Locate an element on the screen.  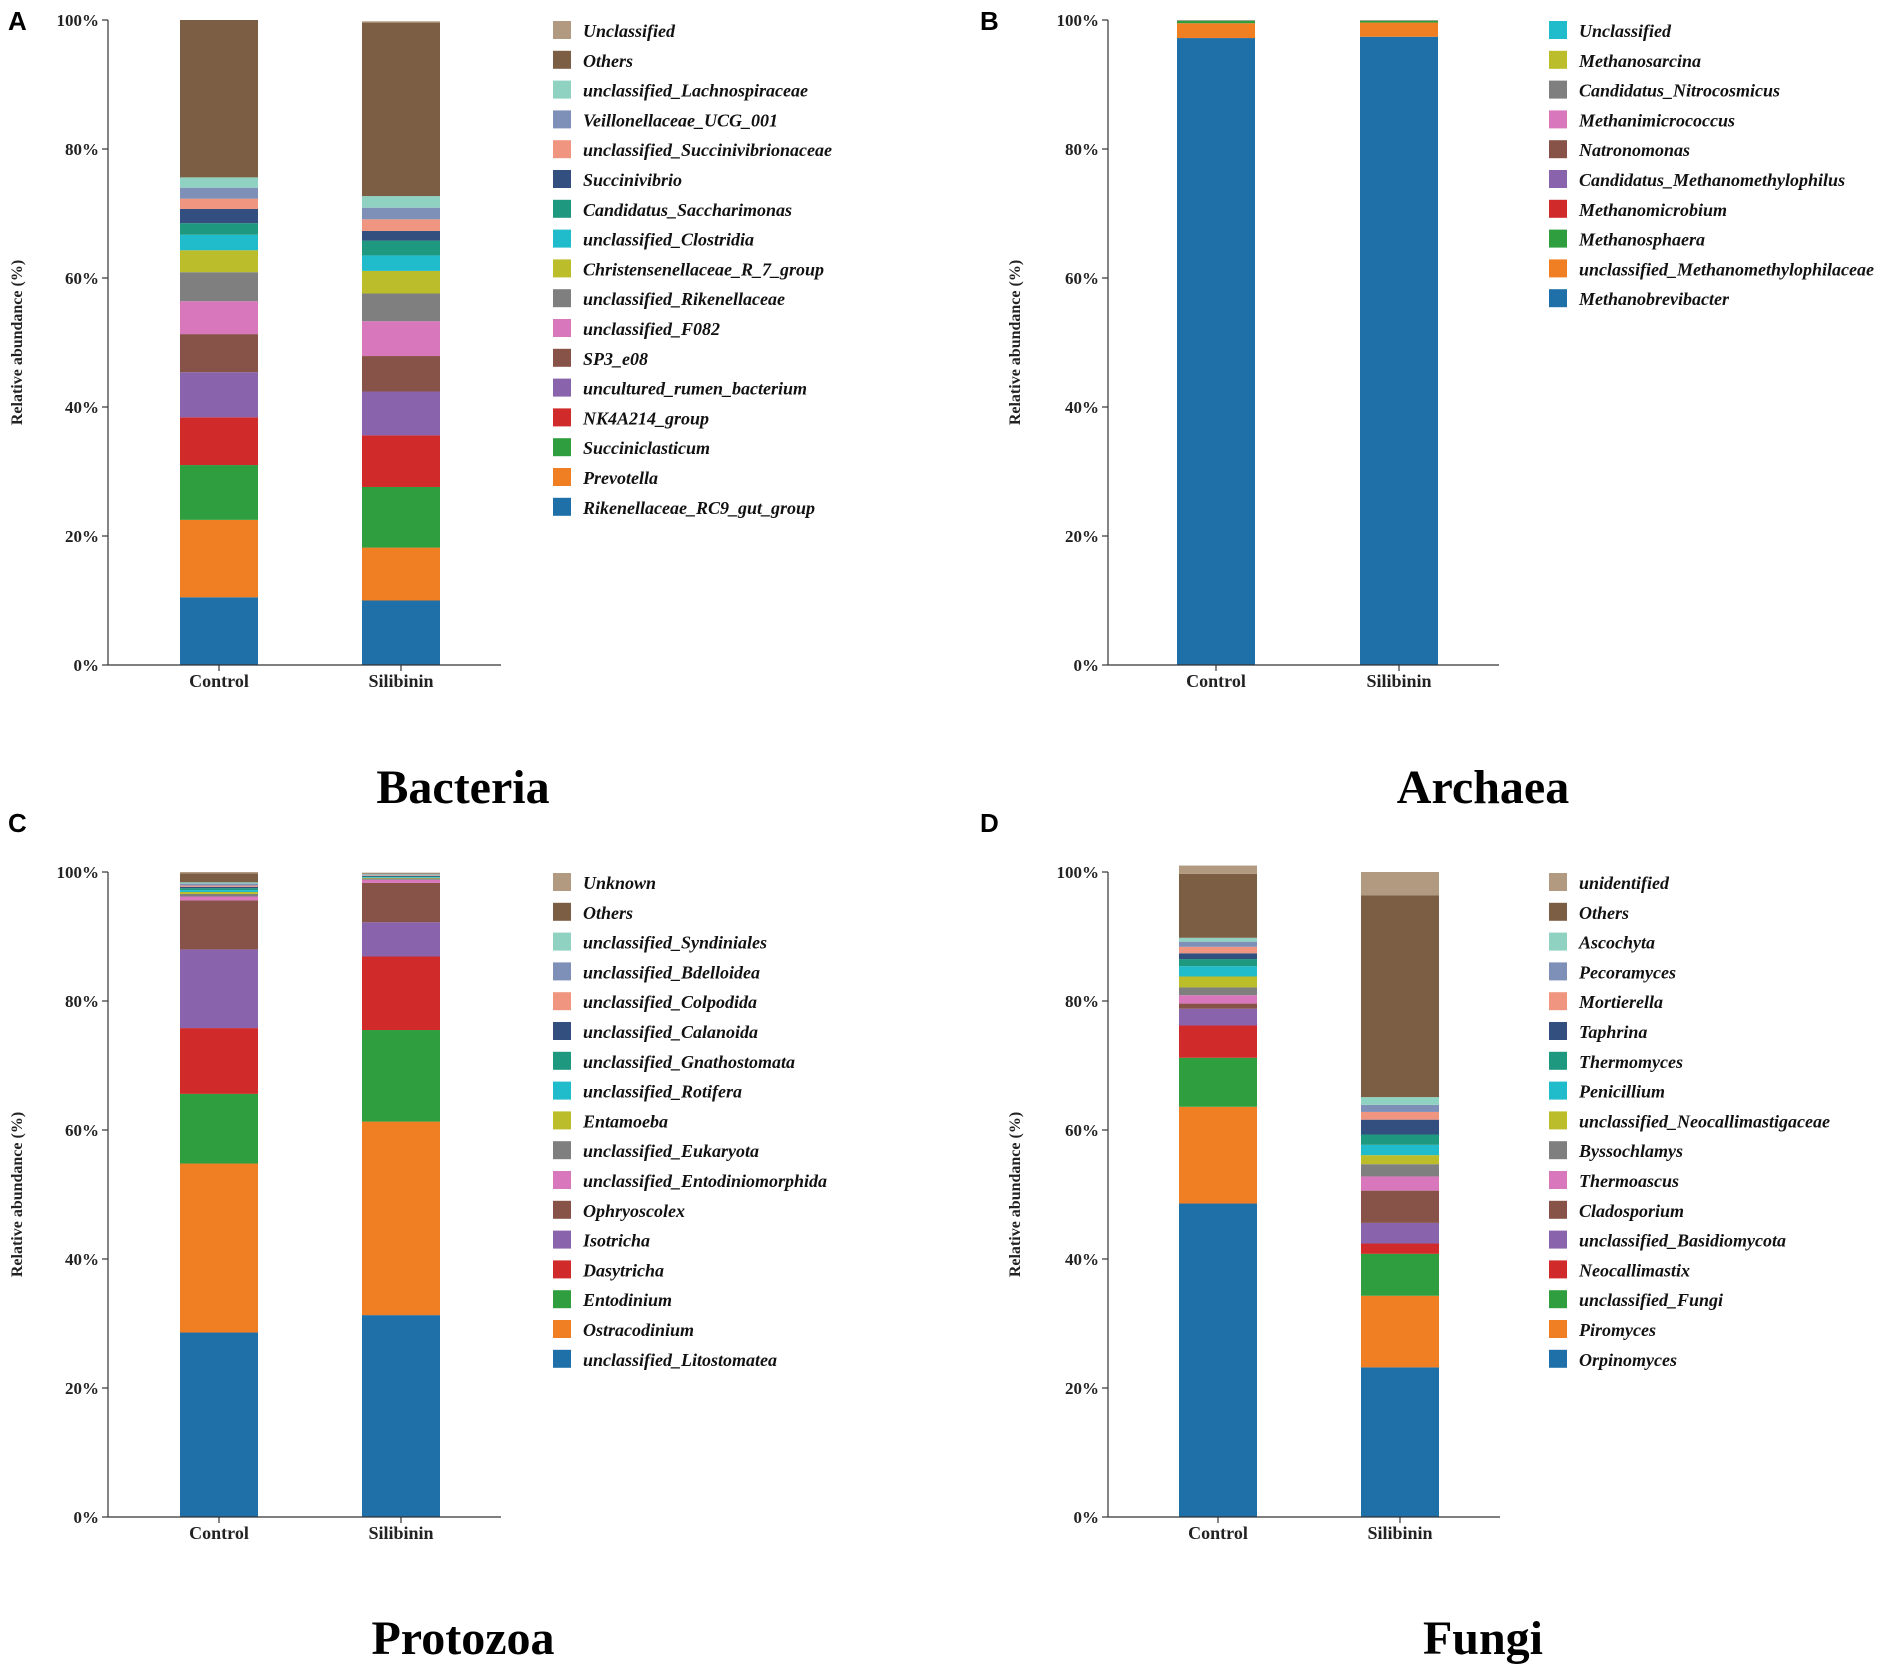
legend-swatch-penicillium is located at coordinates (1558, 1090).